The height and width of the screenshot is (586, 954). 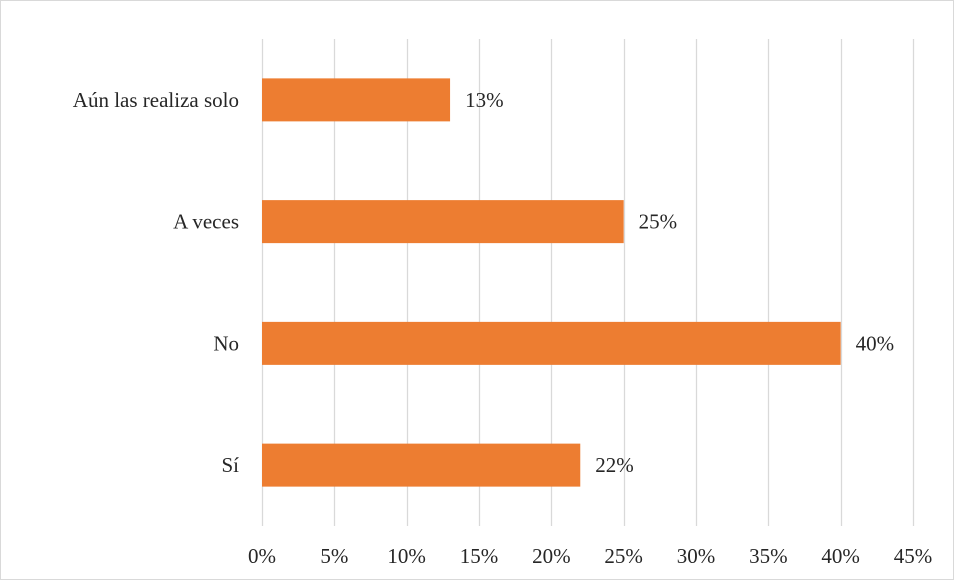 What do you see at coordinates (658, 222) in the screenshot?
I see `data-label: 25%` at bounding box center [658, 222].